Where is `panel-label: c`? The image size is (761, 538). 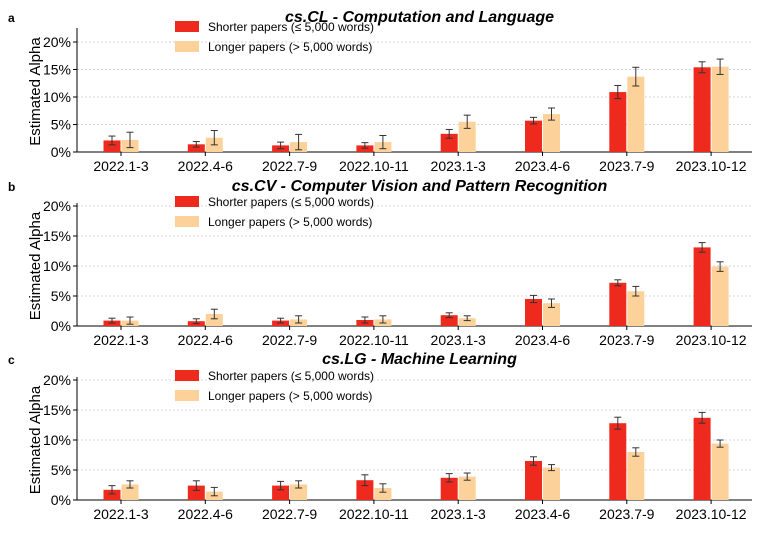
panel-label: c is located at coordinates (11, 360).